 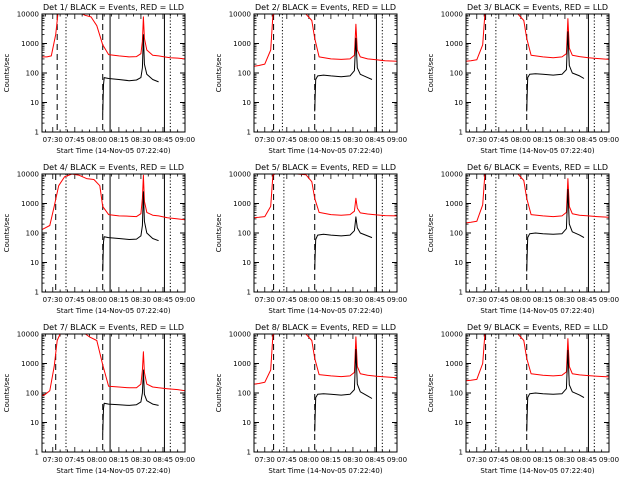 What do you see at coordinates (325, 327) in the screenshot?
I see `chart-title: Det 8/ BLACK = Events, RED = LLD` at bounding box center [325, 327].